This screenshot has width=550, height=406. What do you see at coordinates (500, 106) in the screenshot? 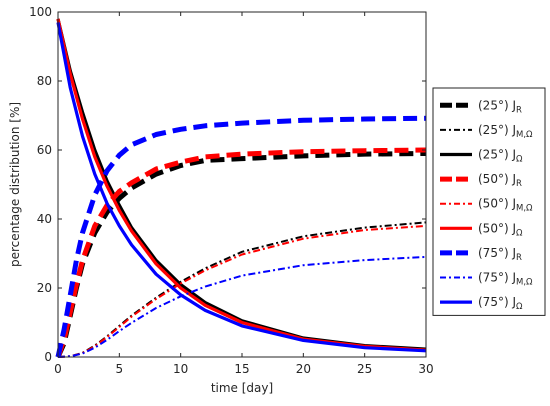
I see `legend-entry: (25°) JR` at bounding box center [500, 106].